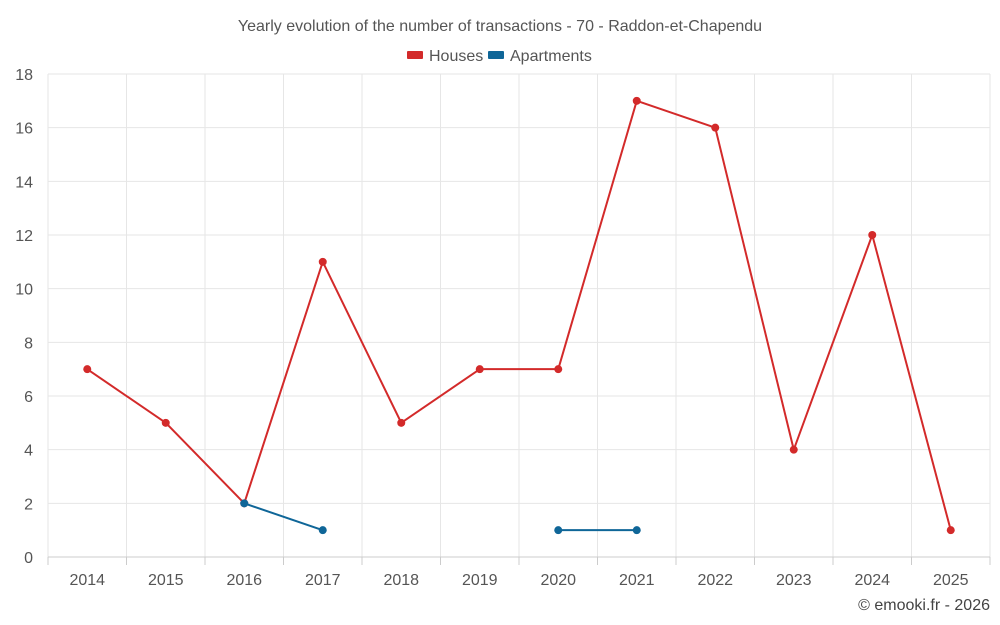 This screenshot has width=1000, height=625. Describe the element at coordinates (28, 558) in the screenshot. I see `y-tick-label: 0` at that location.